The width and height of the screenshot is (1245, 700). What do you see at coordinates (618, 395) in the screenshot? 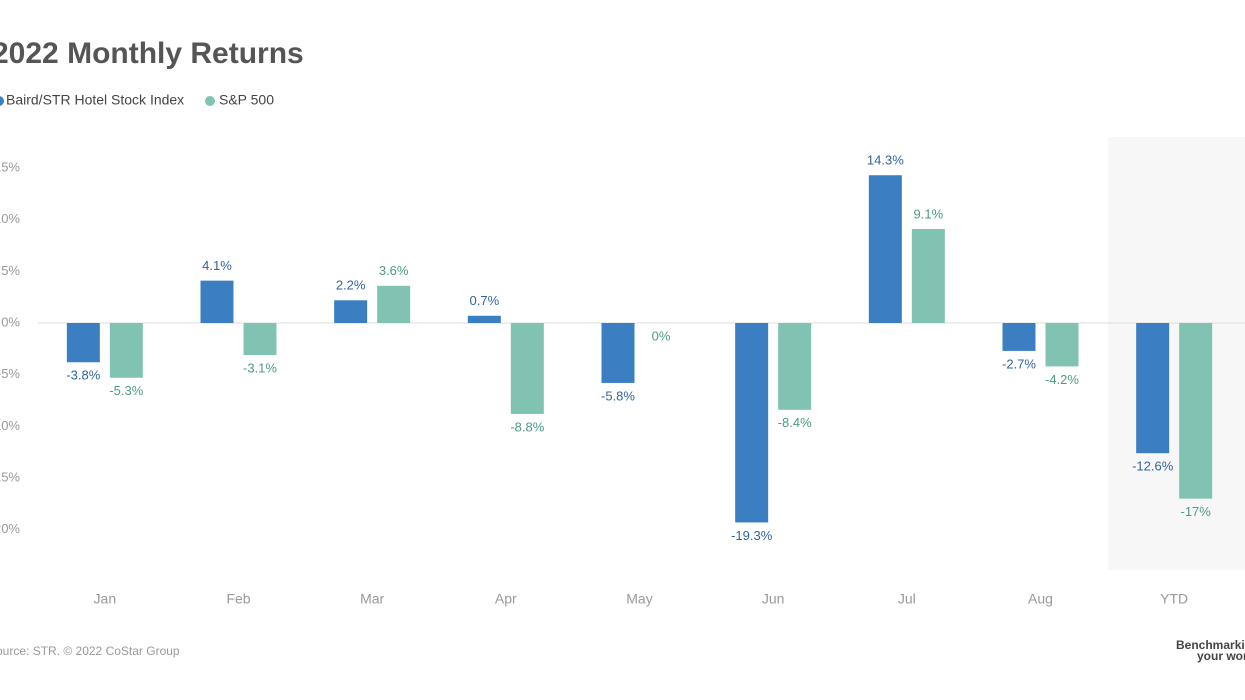
I see `value-label: -5.8%` at bounding box center [618, 395].